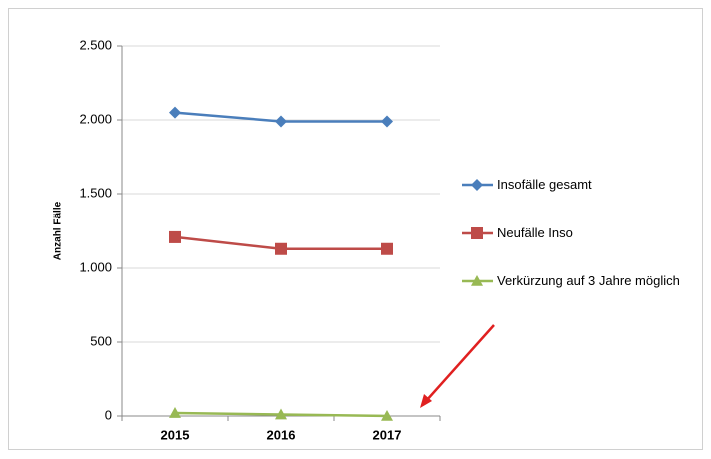 This screenshot has height=459, width=711. What do you see at coordinates (588, 280) in the screenshot?
I see `legend-label: Verkürzung auf 3 Jahre möglich` at bounding box center [588, 280].